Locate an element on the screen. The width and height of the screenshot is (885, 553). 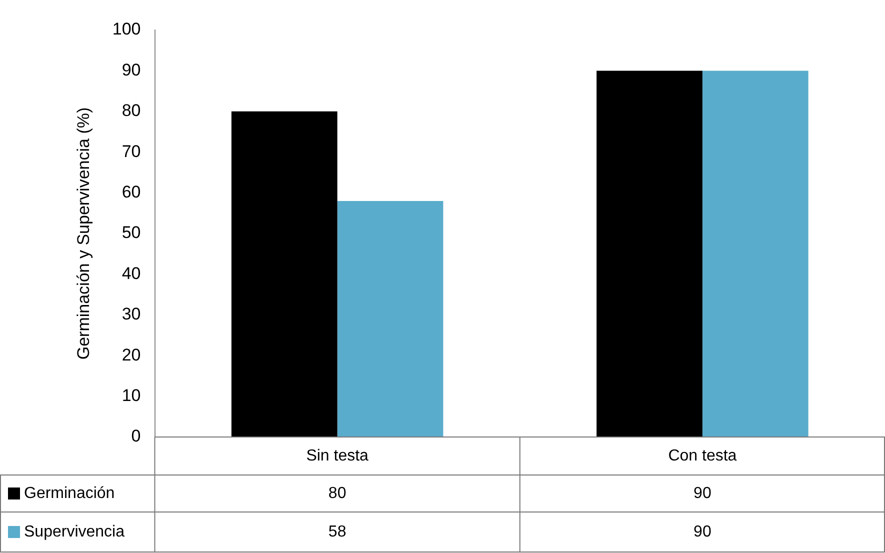
y-tick-label: 0 is located at coordinates (136, 436).